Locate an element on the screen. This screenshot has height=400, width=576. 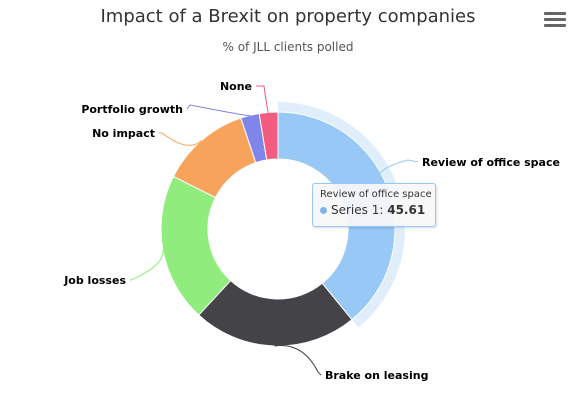
slice-label: Review of office space is located at coordinates (491, 162).